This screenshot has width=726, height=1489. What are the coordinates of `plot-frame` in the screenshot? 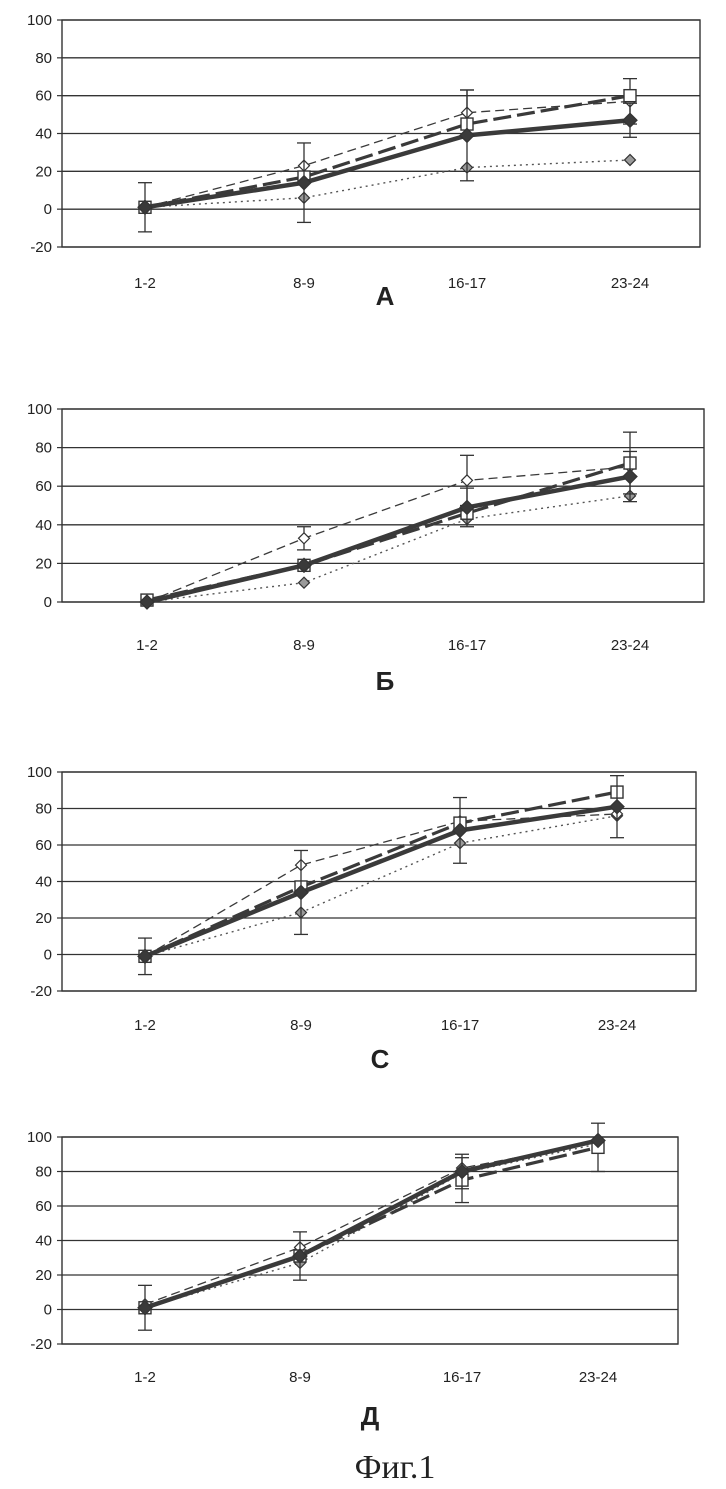 It's located at (383, 505).